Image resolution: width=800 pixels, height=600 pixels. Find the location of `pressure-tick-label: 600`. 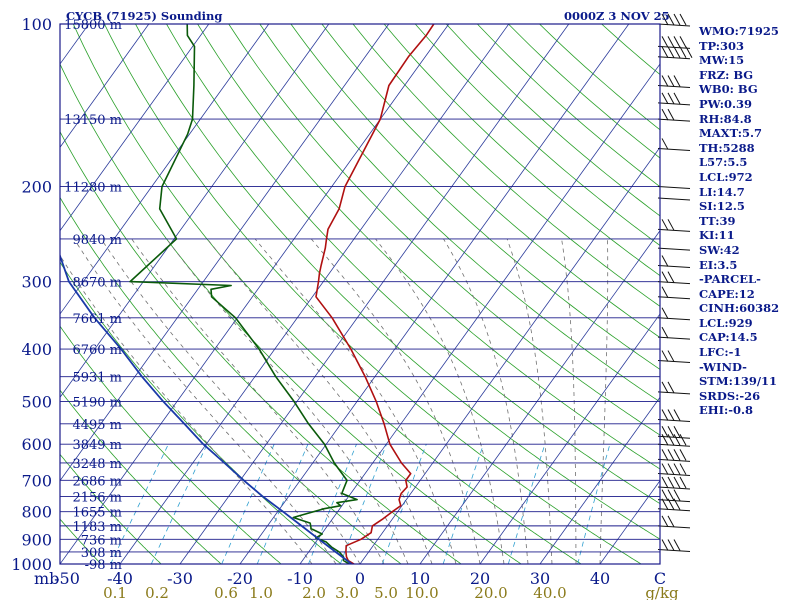

pressure-tick-label: 600 is located at coordinates (36, 444).